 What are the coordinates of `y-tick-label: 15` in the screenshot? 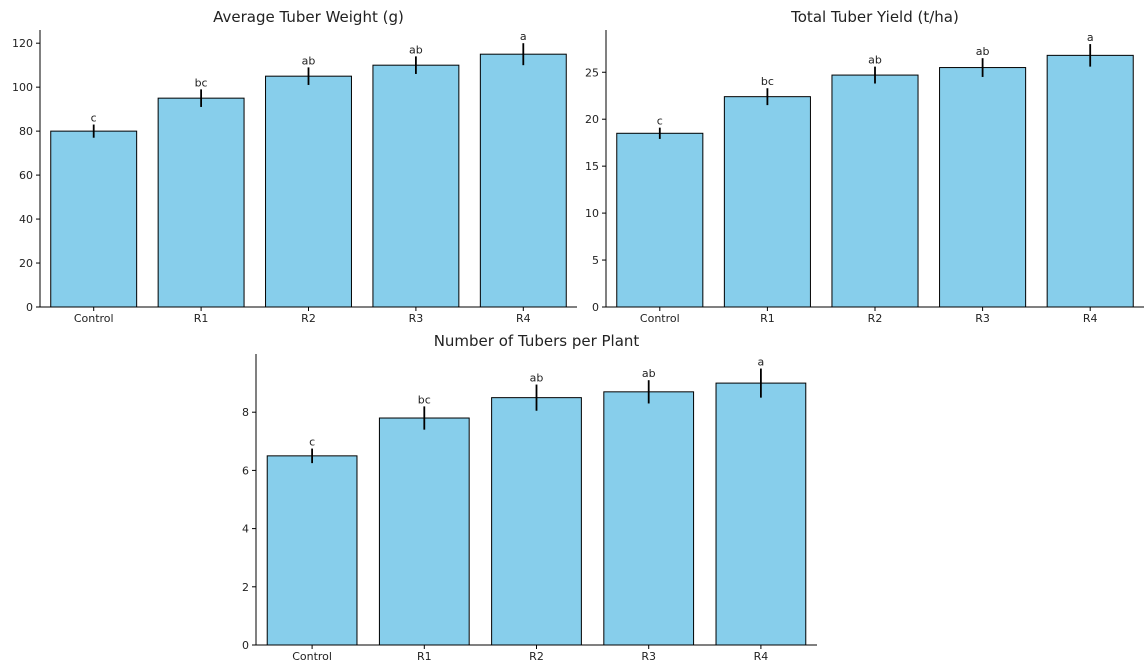 It's located at (592, 166).